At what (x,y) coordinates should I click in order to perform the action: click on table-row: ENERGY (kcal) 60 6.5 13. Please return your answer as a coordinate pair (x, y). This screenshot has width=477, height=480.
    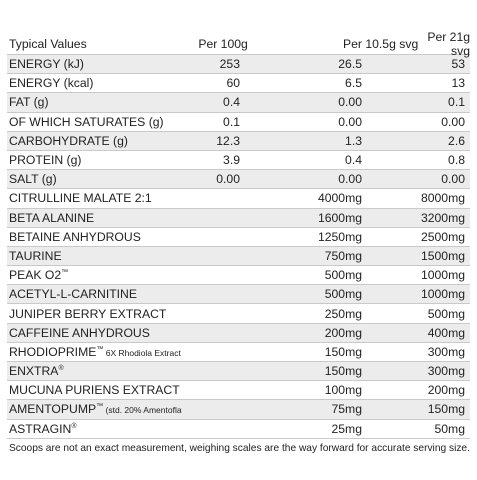
    Looking at the image, I should click on (238, 84).